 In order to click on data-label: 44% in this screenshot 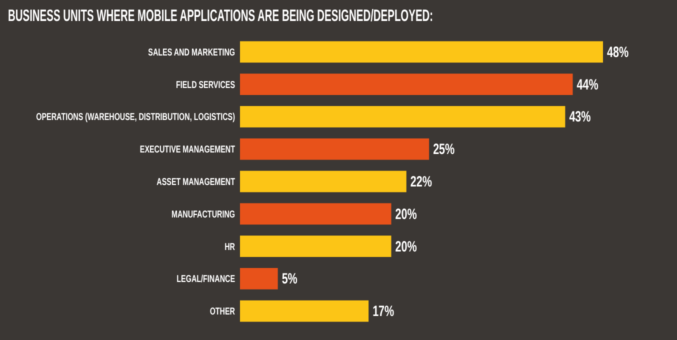, I will do `click(587, 84)`.